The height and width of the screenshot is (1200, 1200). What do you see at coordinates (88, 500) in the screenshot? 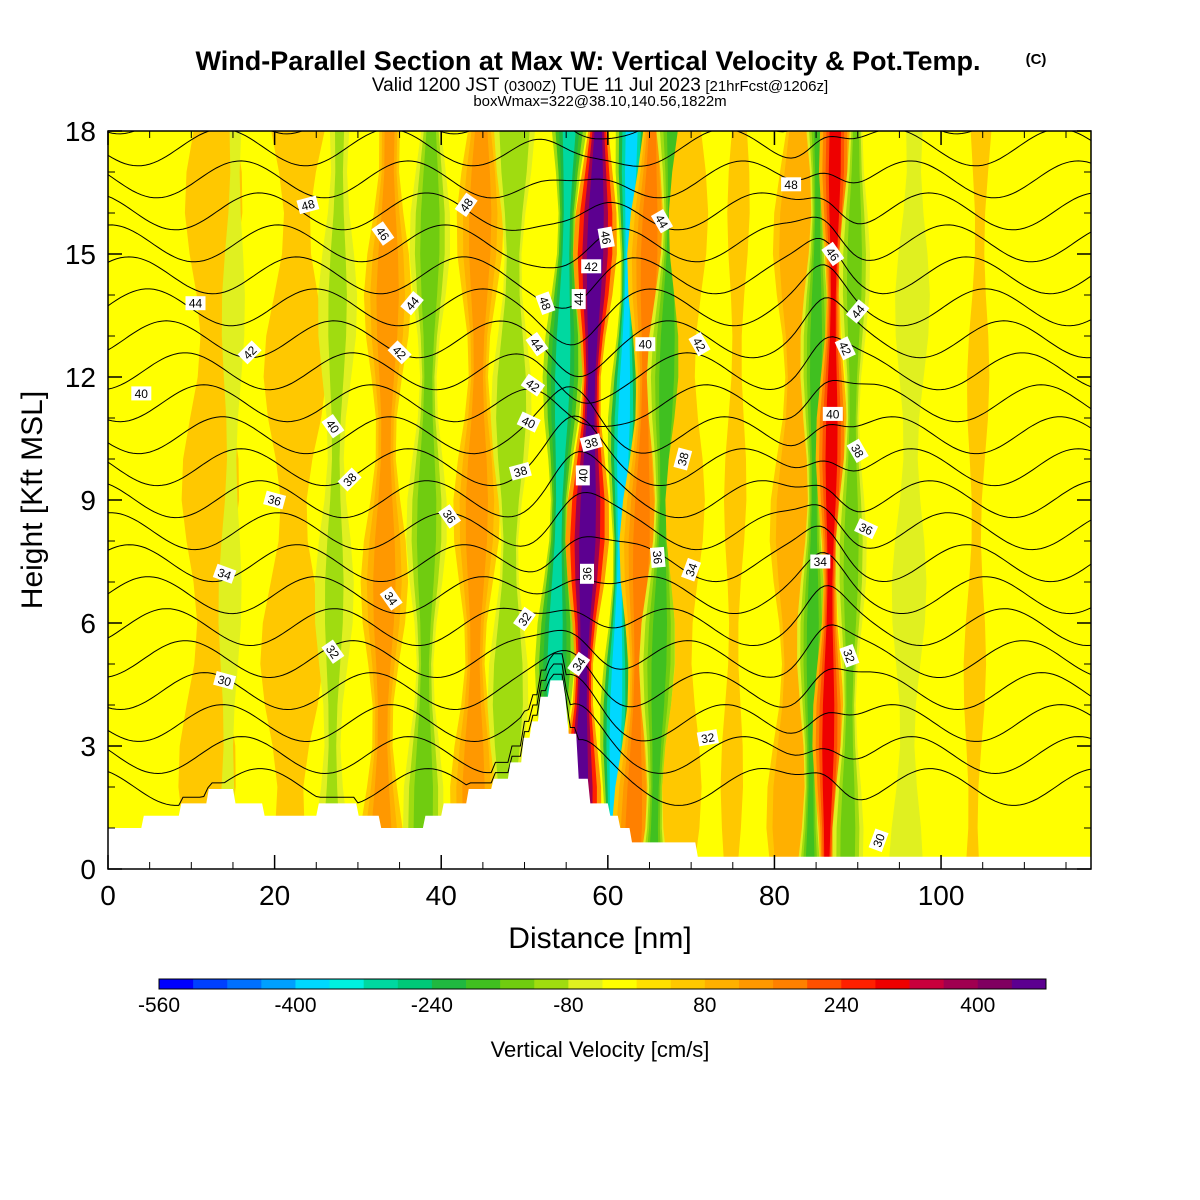
I see `y-tick-label: 9` at bounding box center [88, 500].